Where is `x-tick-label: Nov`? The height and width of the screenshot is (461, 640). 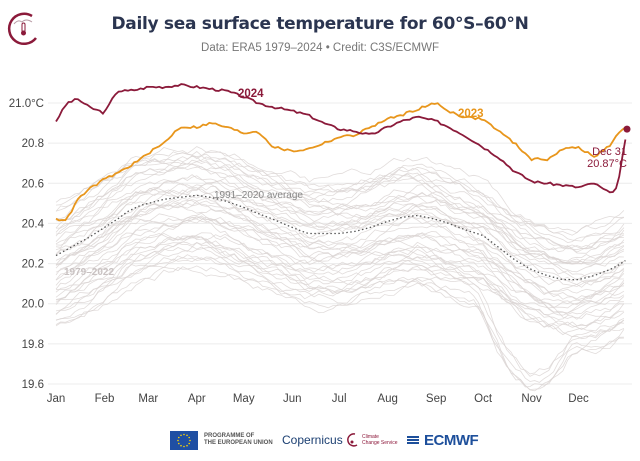 x-tick-label: Nov is located at coordinates (531, 399).